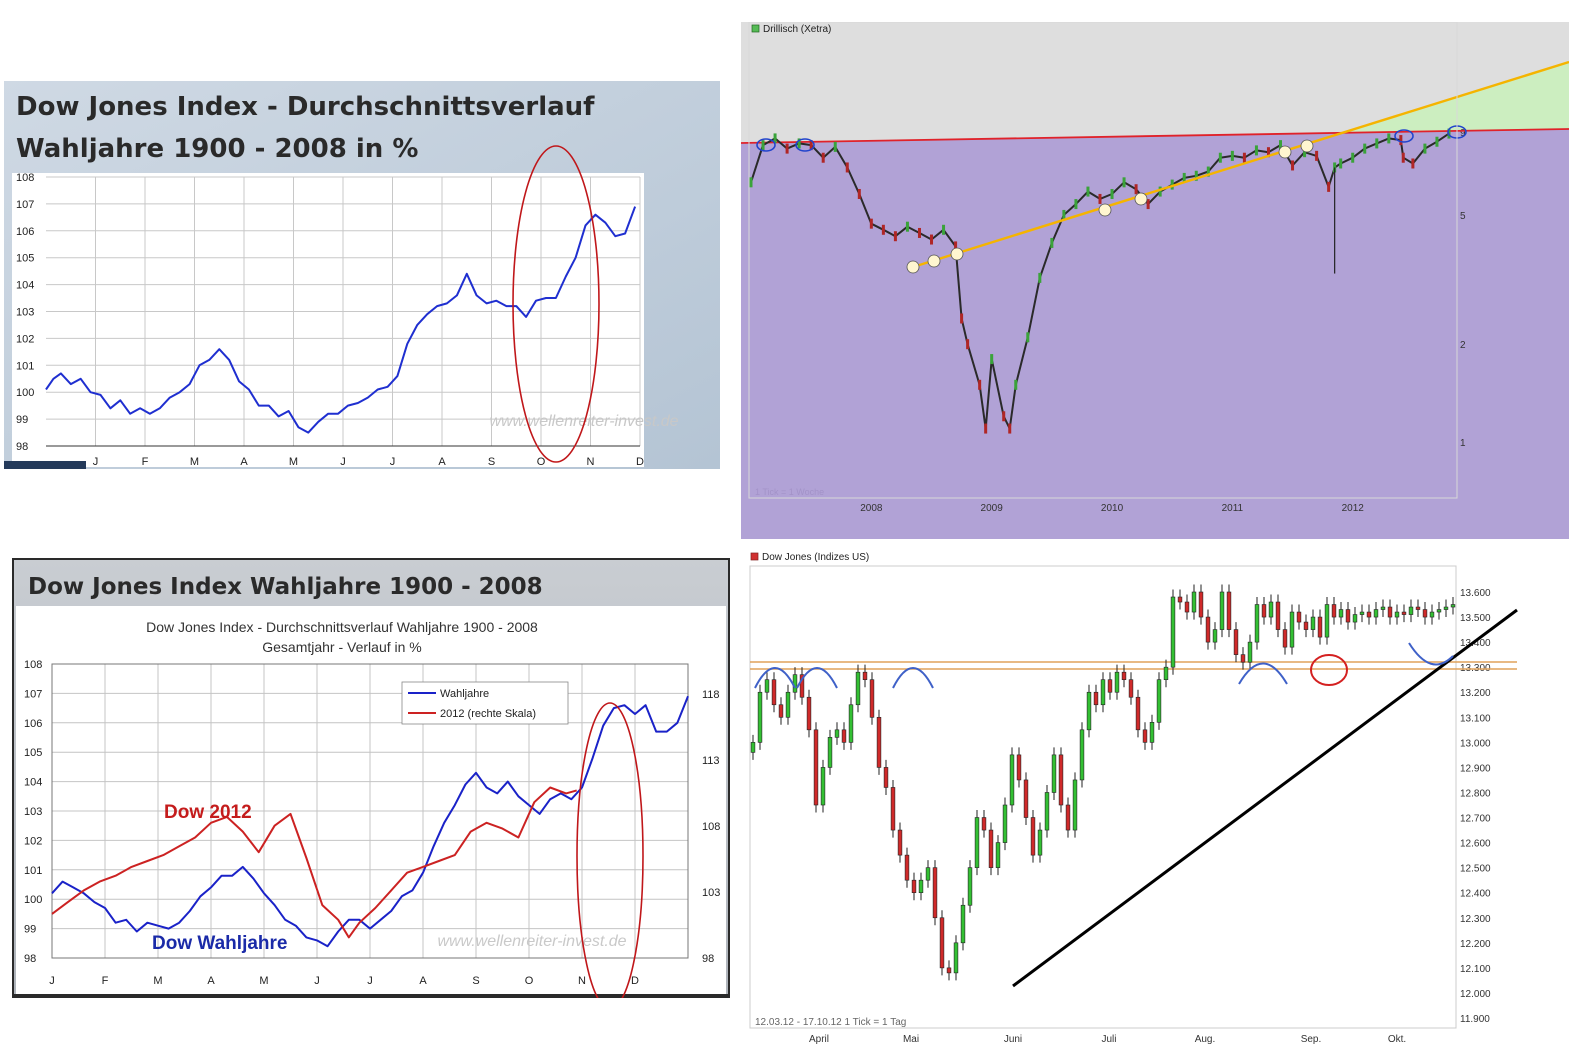 The image size is (1590, 1064). Describe the element at coordinates (1475, 793) in the screenshot. I see `y-tick-label: 12.800` at that location.